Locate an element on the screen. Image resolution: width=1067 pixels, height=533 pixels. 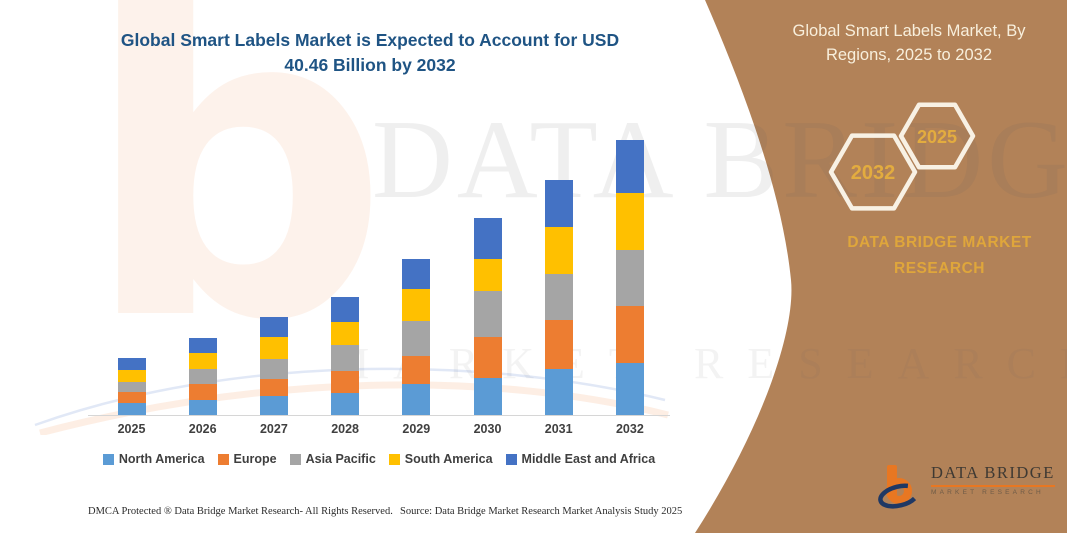
bar-segment-2029-asia-pacific is located at coordinates (416, 338).